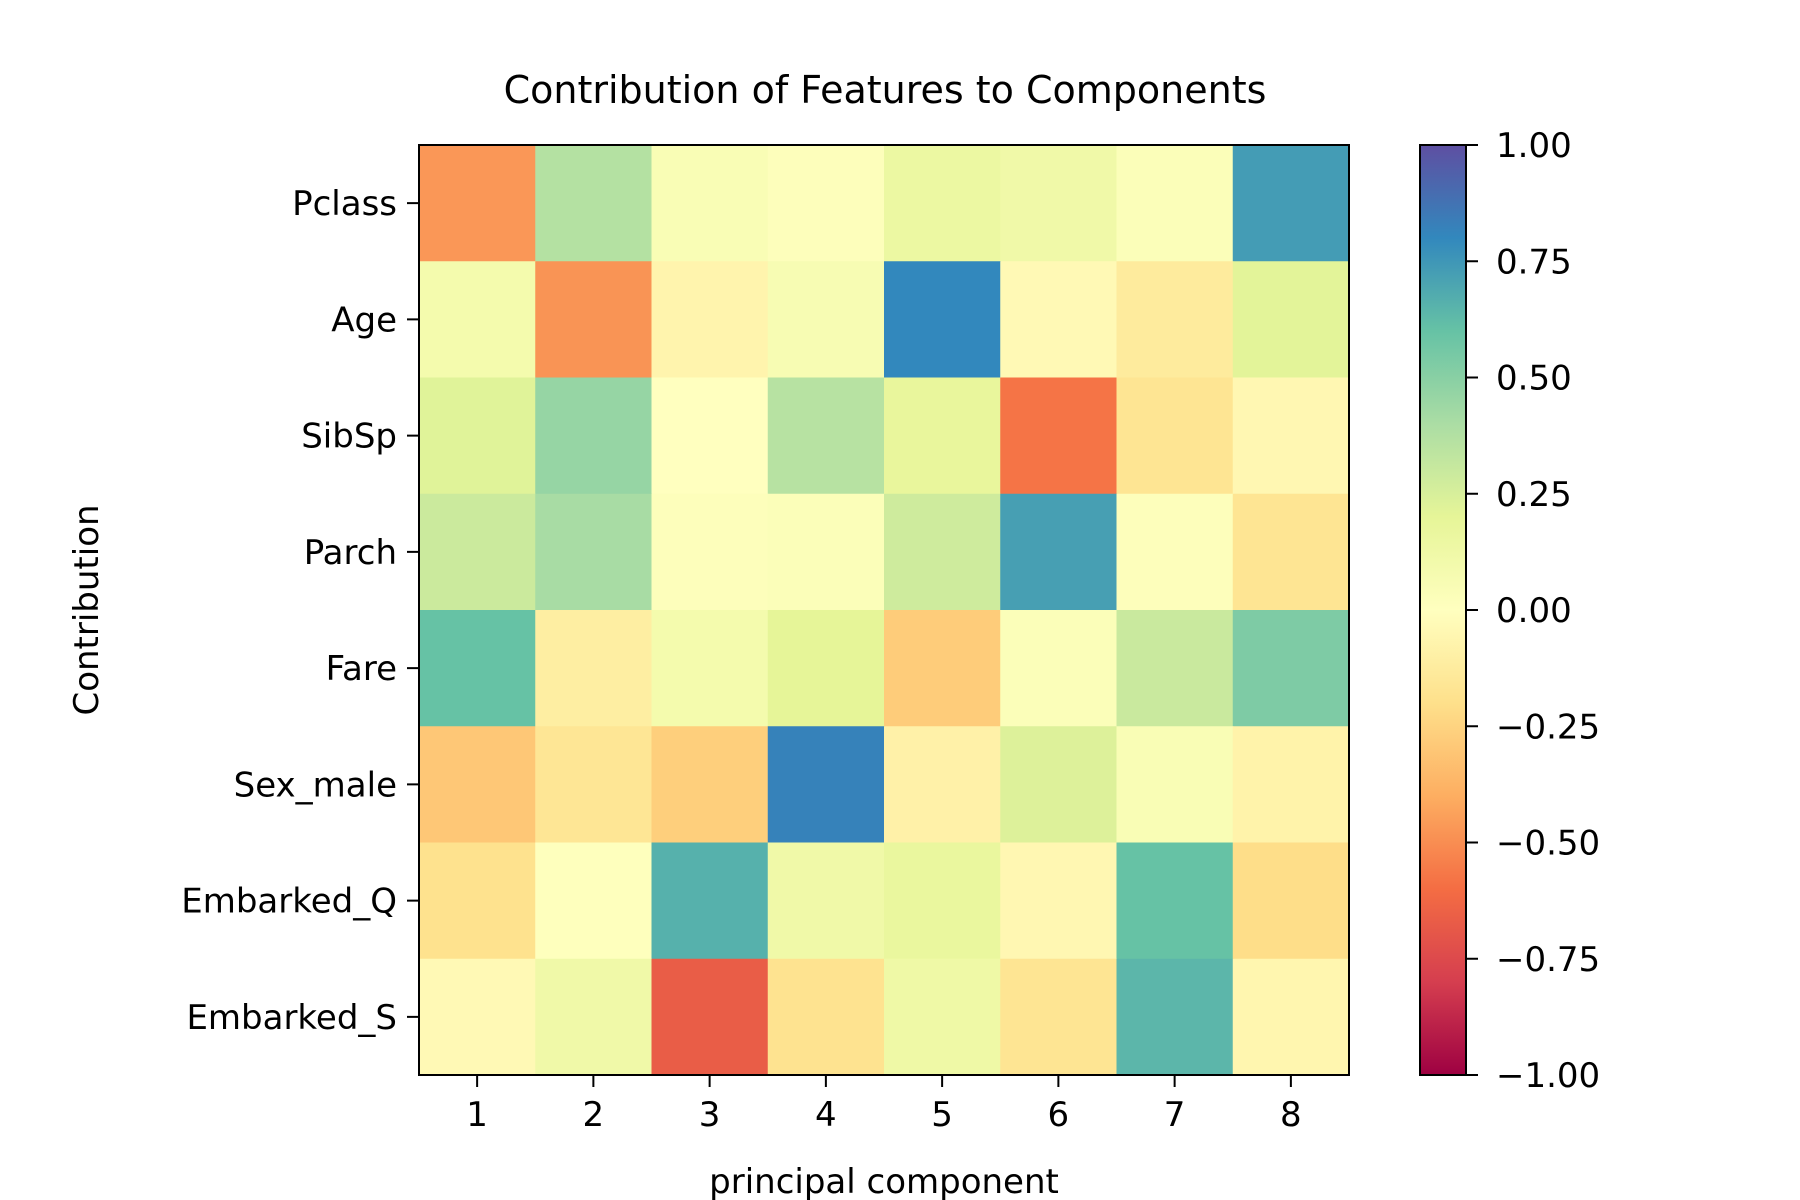 The height and width of the screenshot is (1200, 1800). I want to click on x-tick-label: 3, so click(710, 1115).